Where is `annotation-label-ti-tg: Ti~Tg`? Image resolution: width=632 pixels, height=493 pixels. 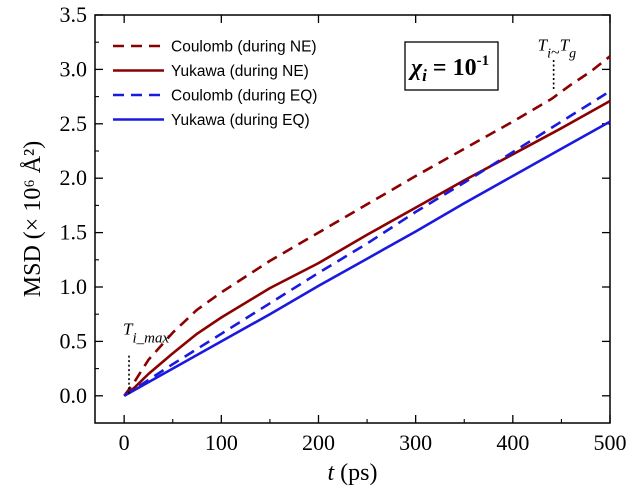 annotation-label-ti-tg: Ti~Tg is located at coordinates (557, 49).